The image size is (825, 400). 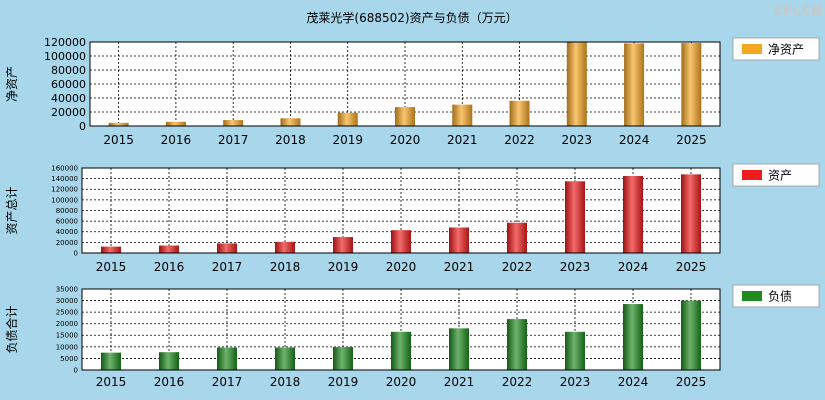 I want to click on bar-2017, so click(x=227, y=358).